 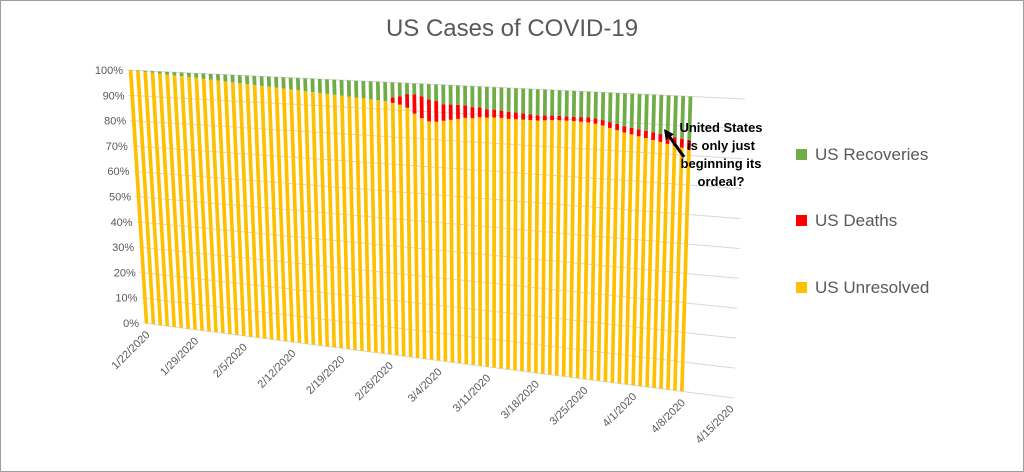 I want to click on annotation-arrowhead, so click(x=669, y=135).